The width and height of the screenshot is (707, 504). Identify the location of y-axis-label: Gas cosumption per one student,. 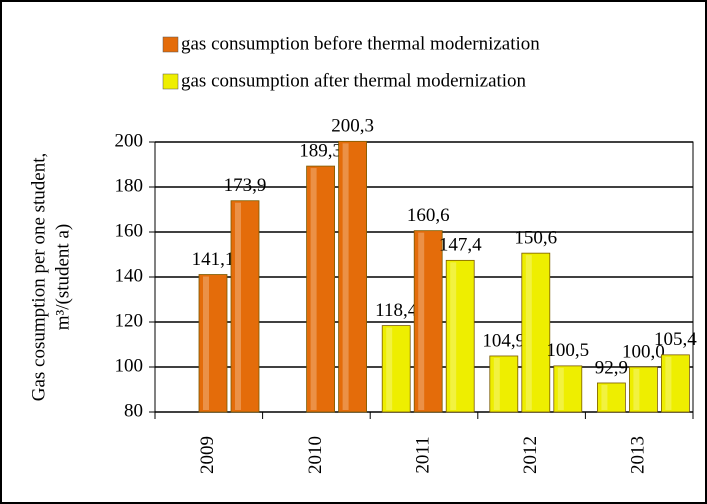
(38, 277).